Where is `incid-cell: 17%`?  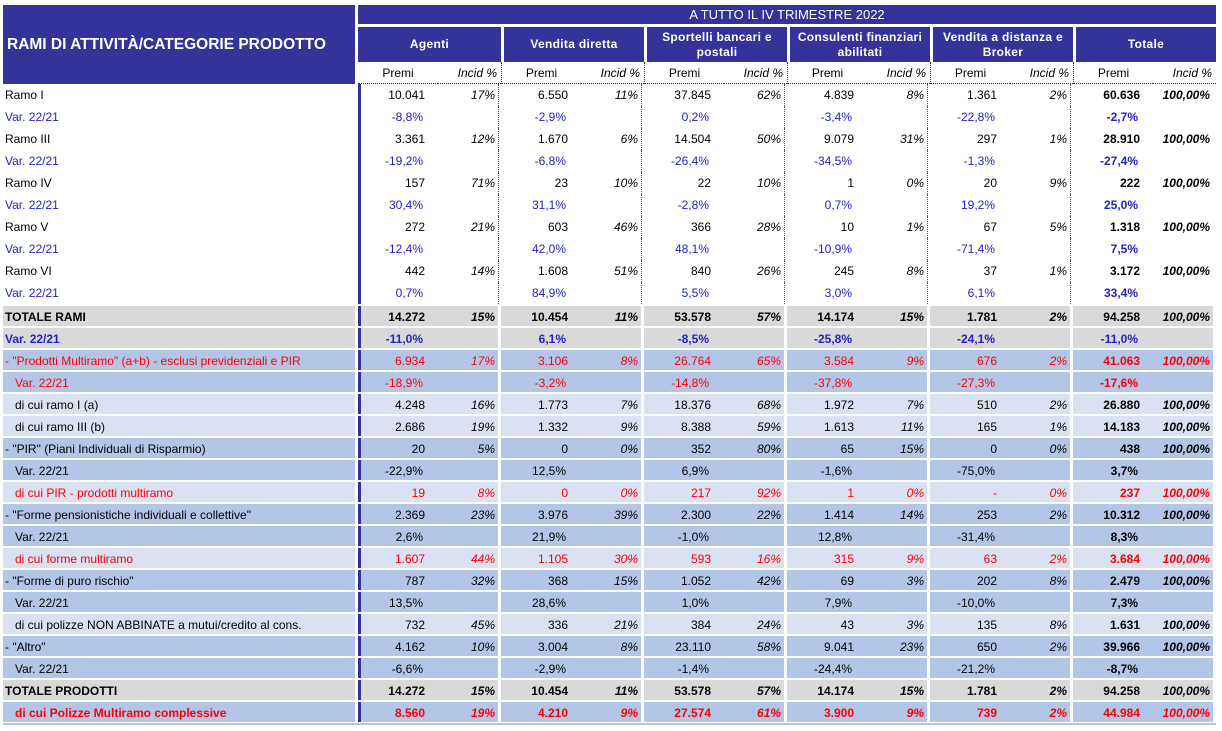
incid-cell: 17% is located at coordinates (466, 360).